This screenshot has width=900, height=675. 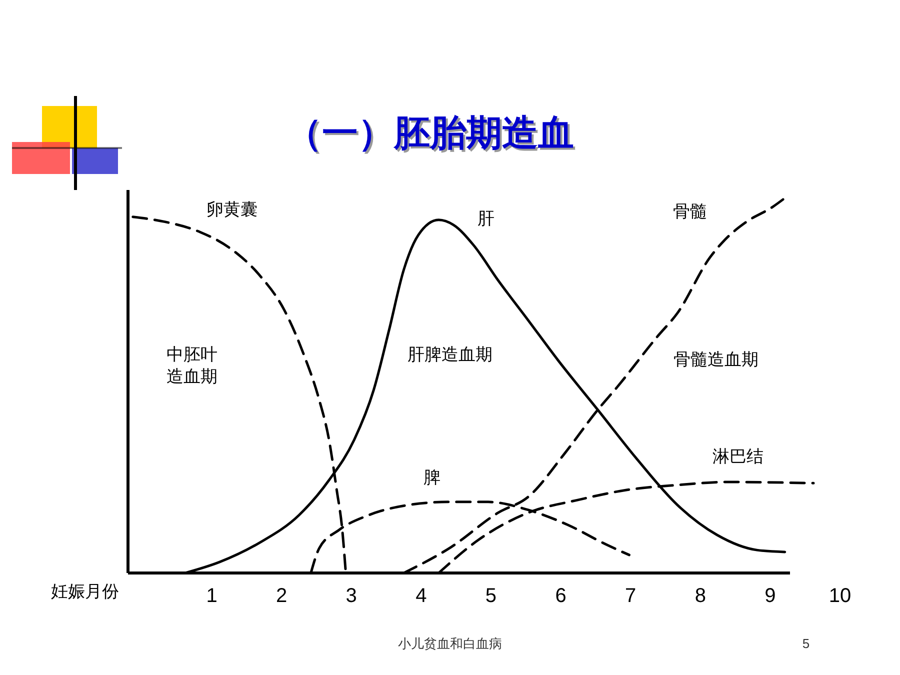 What do you see at coordinates (192, 376) in the screenshot?
I see `annotation: 造血期` at bounding box center [192, 376].